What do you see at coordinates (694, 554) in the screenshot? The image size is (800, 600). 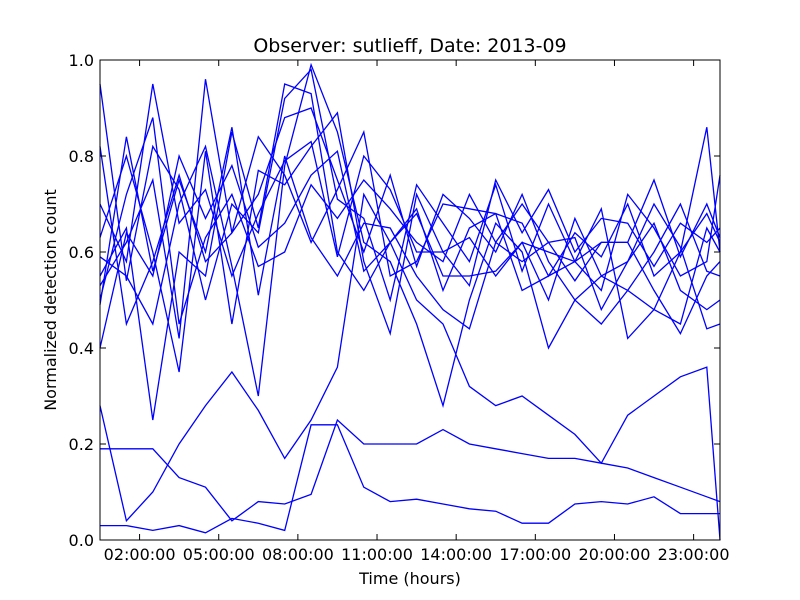 I see `x-tick-label: 23:00:00` at bounding box center [694, 554].